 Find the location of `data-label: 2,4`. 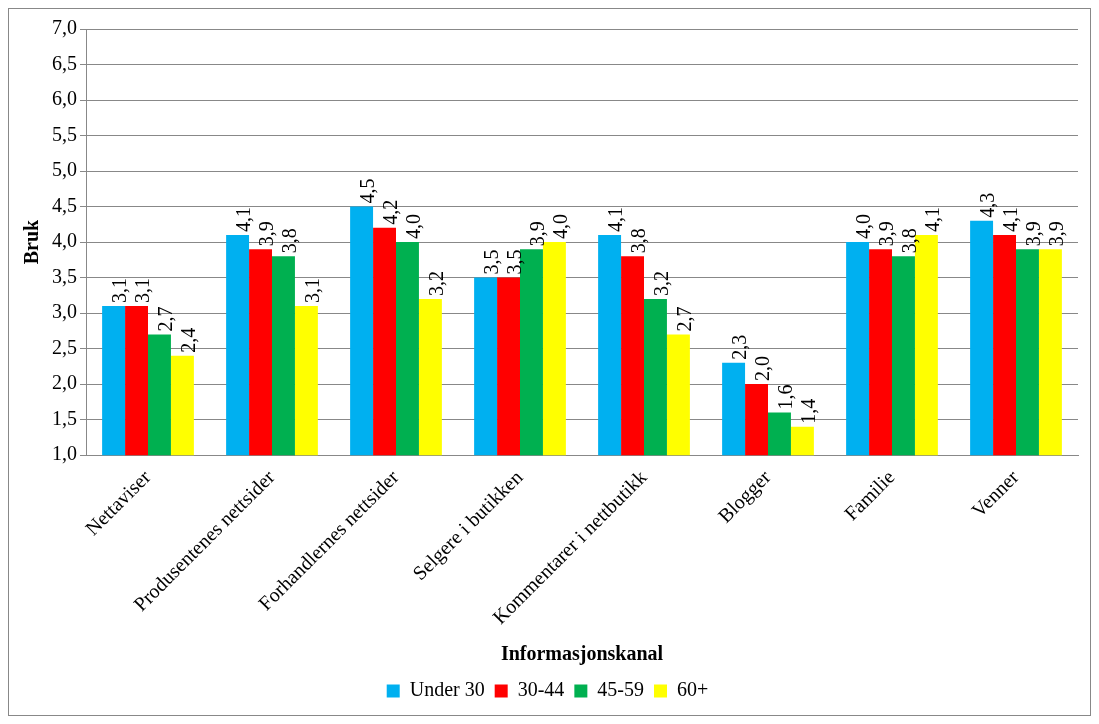

data-label: 2,4 is located at coordinates (187, 340).